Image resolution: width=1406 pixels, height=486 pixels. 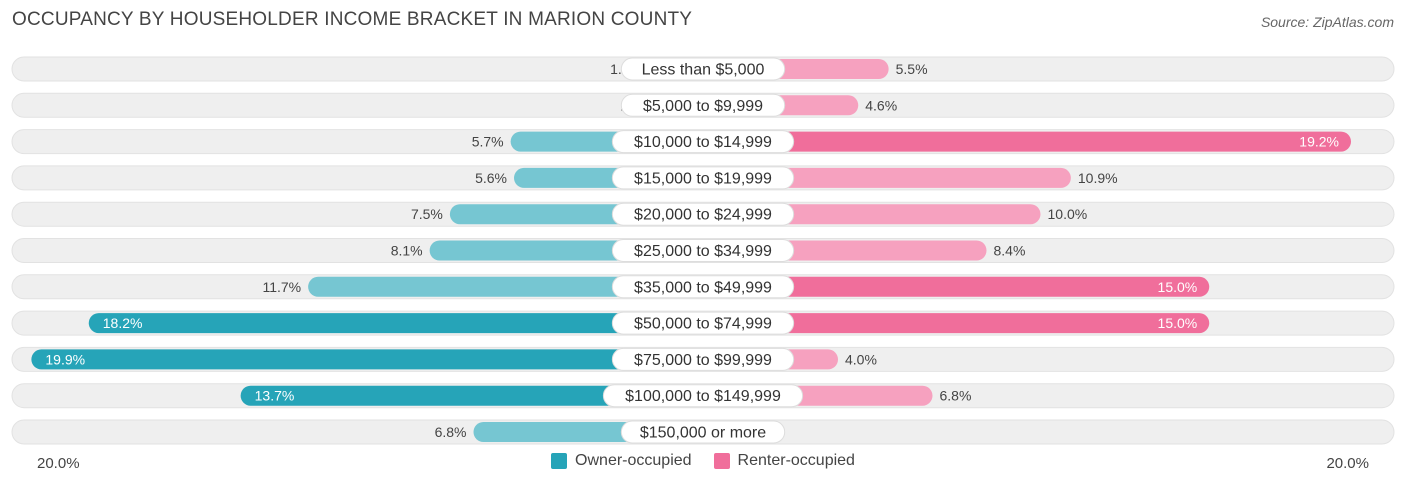 What do you see at coordinates (407, 251) in the screenshot?
I see `value-label-owner: 8.1%` at bounding box center [407, 251].